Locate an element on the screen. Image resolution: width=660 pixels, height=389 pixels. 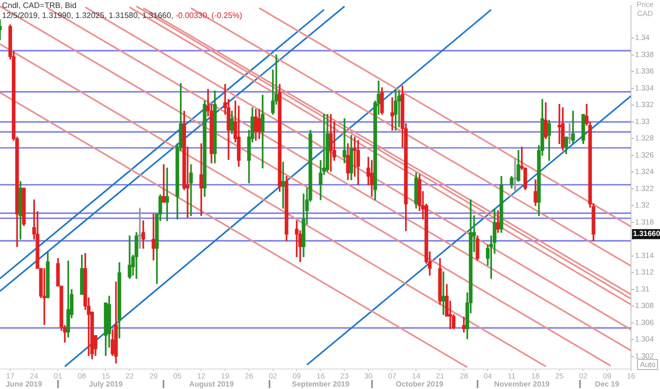
text: 12/5/2019, 1.31990, 1.32025, 1.31580, 1.31660, is located at coordinates (88, 15).